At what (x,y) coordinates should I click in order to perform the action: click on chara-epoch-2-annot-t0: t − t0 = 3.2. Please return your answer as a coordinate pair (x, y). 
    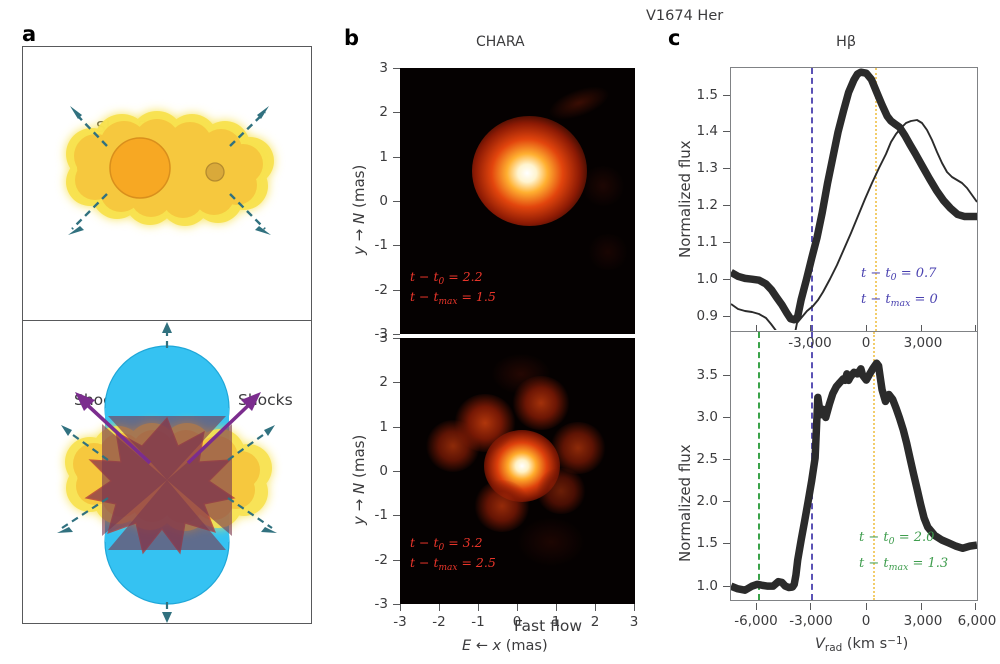
    Looking at the image, I should click on (446, 544).